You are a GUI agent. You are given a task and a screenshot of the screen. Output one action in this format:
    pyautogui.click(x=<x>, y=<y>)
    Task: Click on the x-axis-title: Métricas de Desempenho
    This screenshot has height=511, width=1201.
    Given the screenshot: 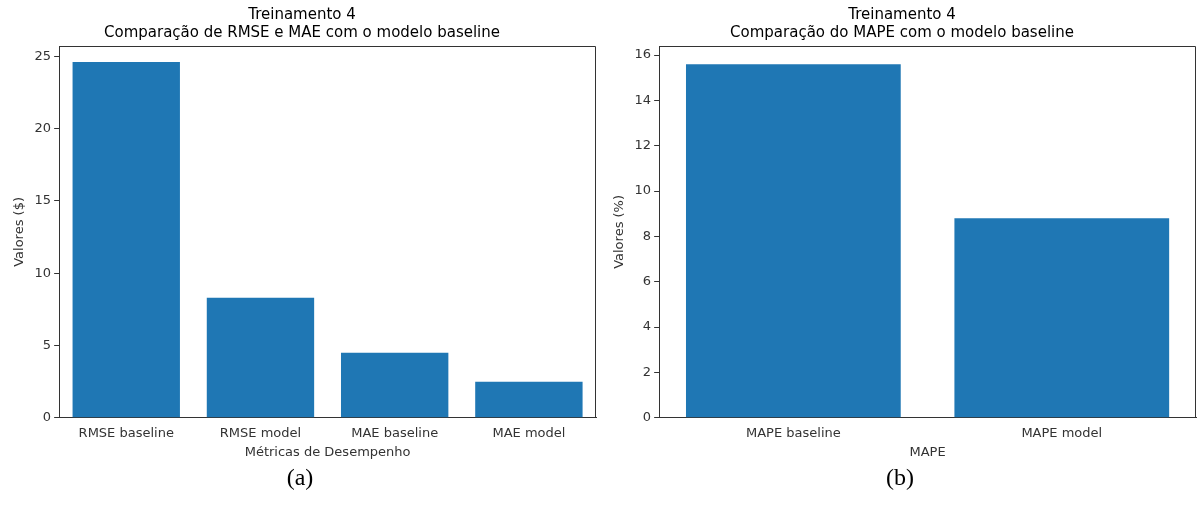 What is the action you would take?
    pyautogui.click(x=327, y=451)
    